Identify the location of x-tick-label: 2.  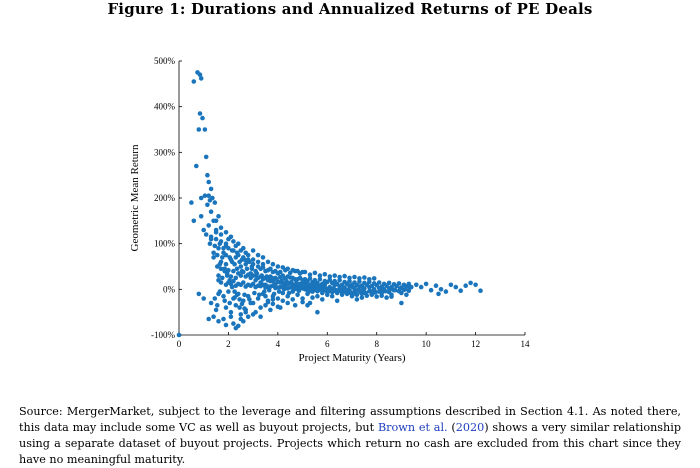
(228, 344).